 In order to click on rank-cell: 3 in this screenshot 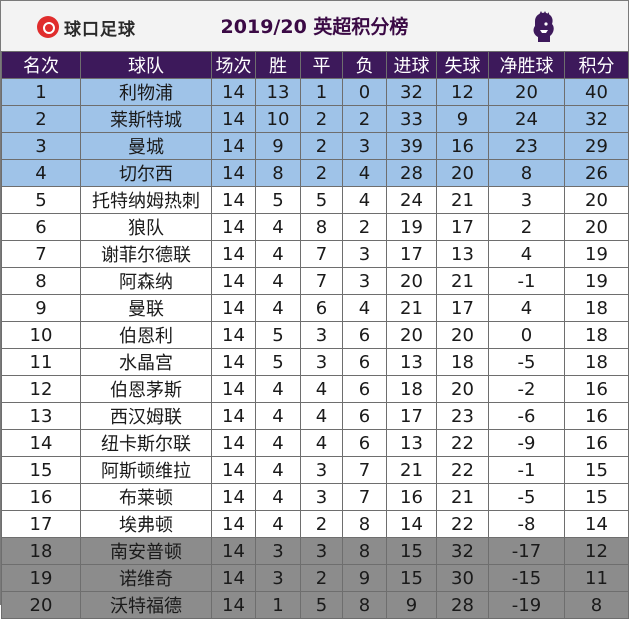, I will do `click(41, 146)`.